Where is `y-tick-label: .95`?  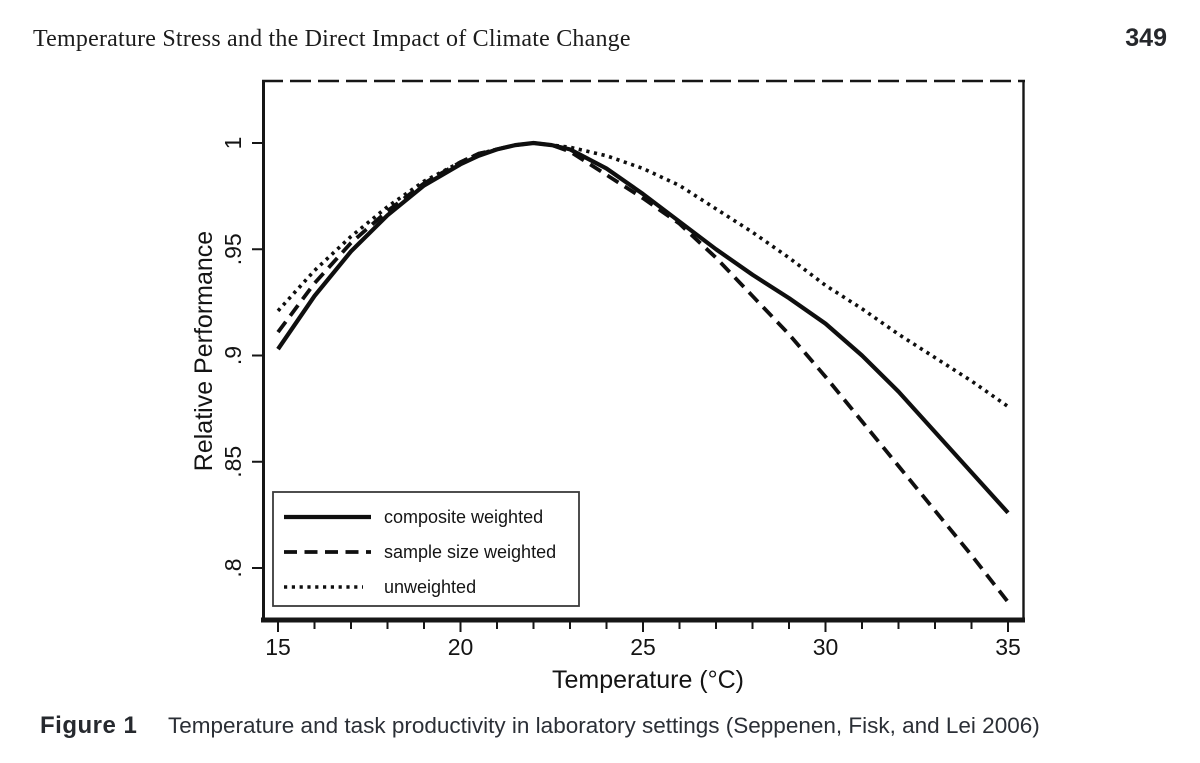
y-tick-label: .95 is located at coordinates (233, 249).